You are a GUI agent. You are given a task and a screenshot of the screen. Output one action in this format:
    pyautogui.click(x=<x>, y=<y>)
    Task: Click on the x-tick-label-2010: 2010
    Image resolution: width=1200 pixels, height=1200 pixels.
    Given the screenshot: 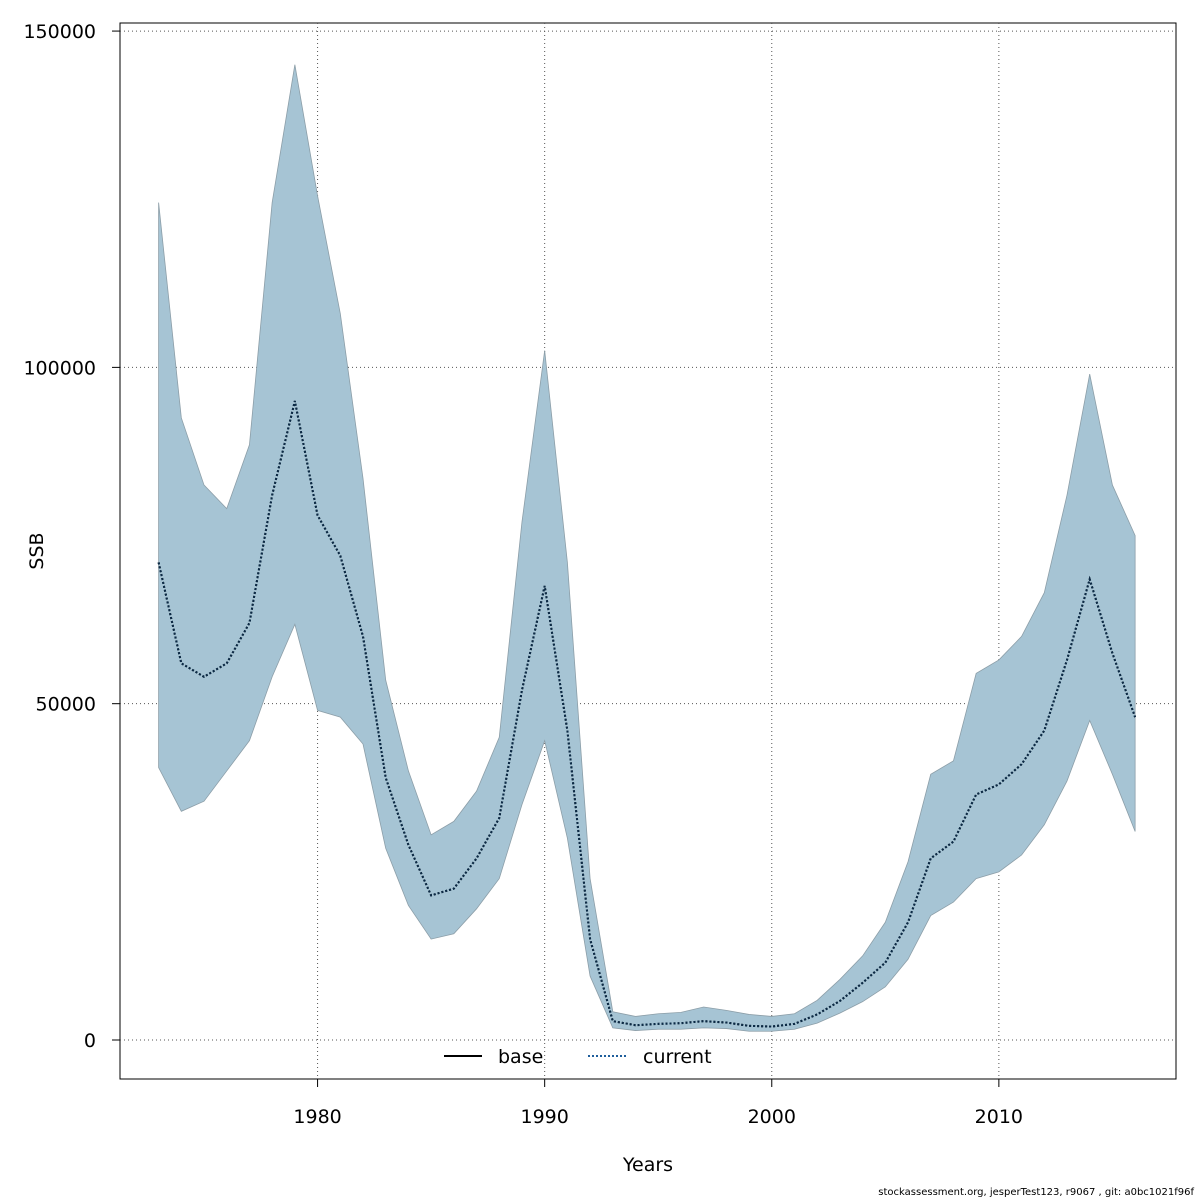 What is the action you would take?
    pyautogui.click(x=999, y=1117)
    